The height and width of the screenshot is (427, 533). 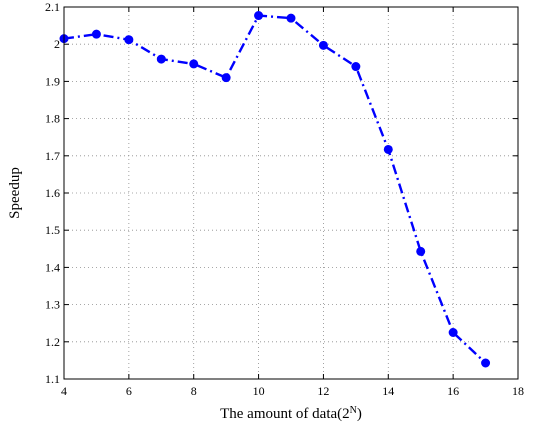 I want to click on y-tick-label: 1.1, so click(x=52, y=379).